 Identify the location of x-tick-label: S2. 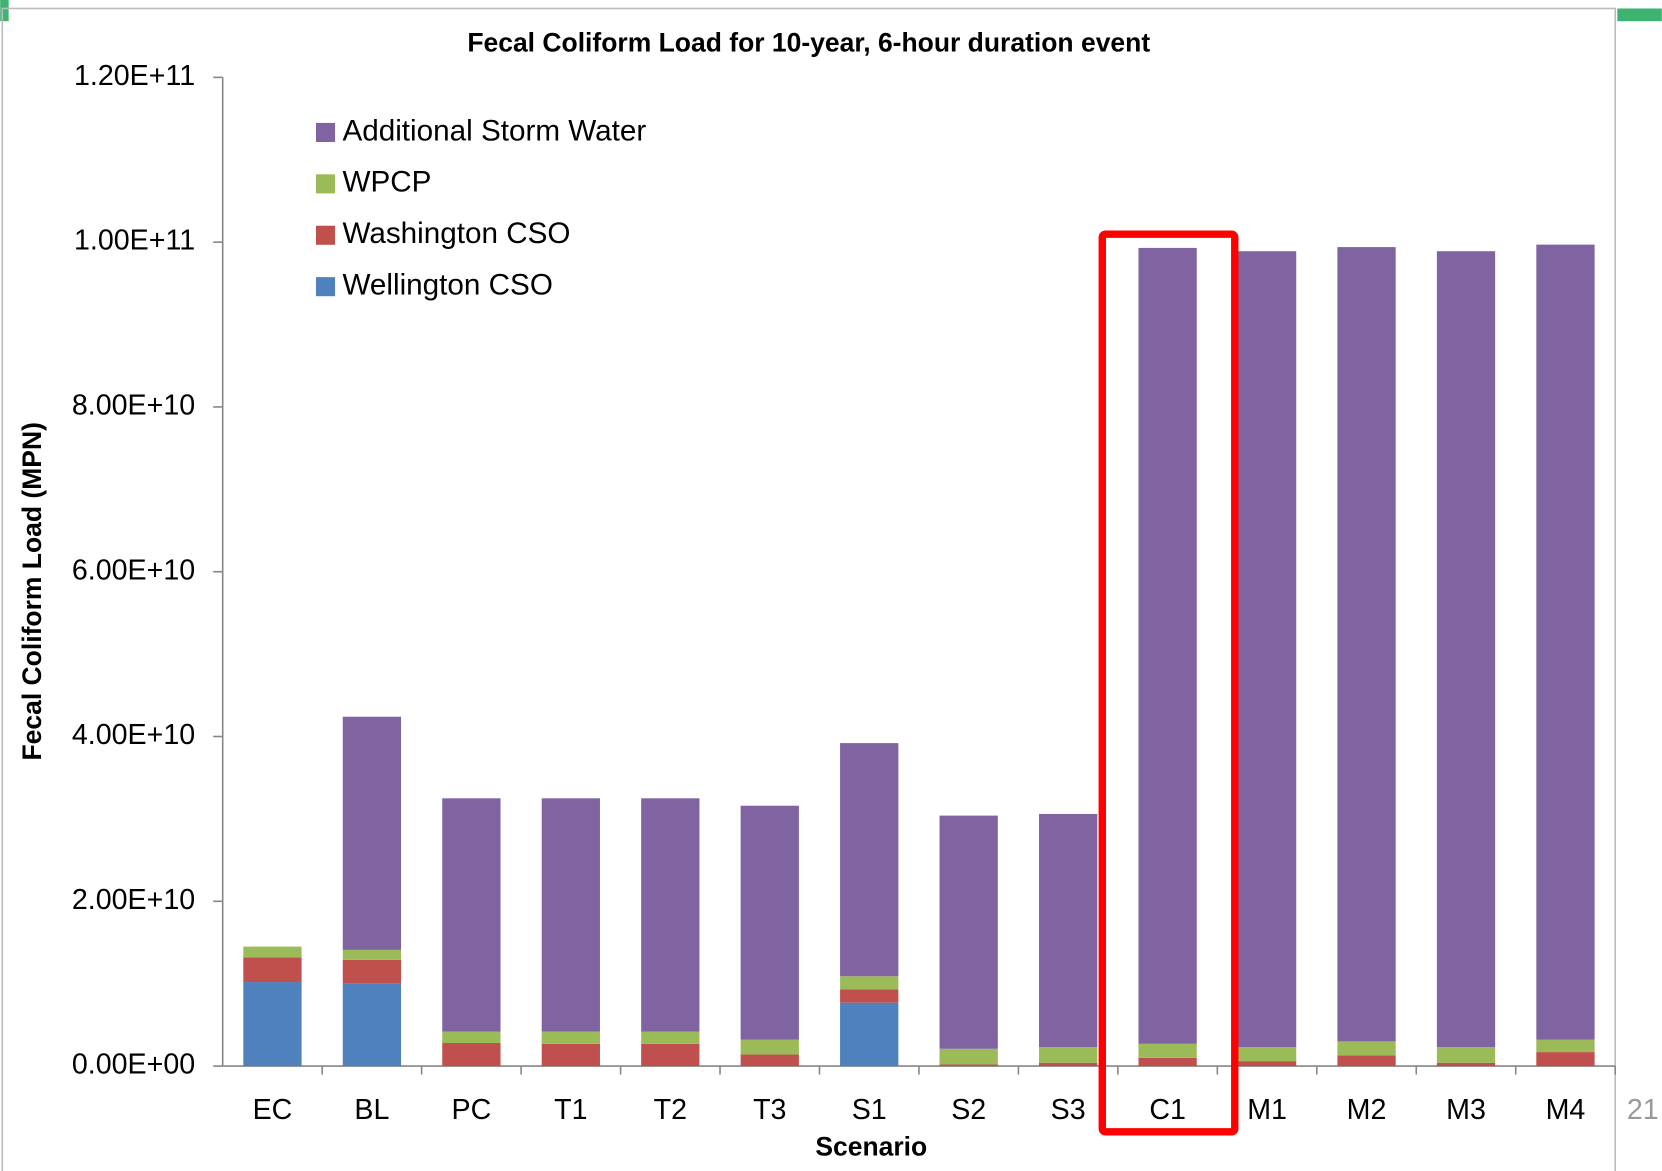
(968, 1110).